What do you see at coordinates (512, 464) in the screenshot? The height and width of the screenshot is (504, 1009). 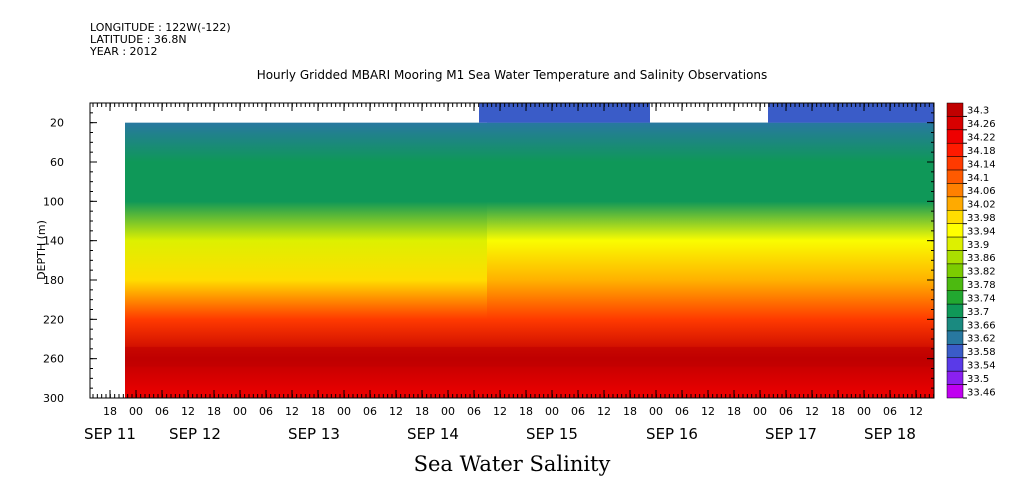 I see `bottom-title: Sea Water Salinity` at bounding box center [512, 464].